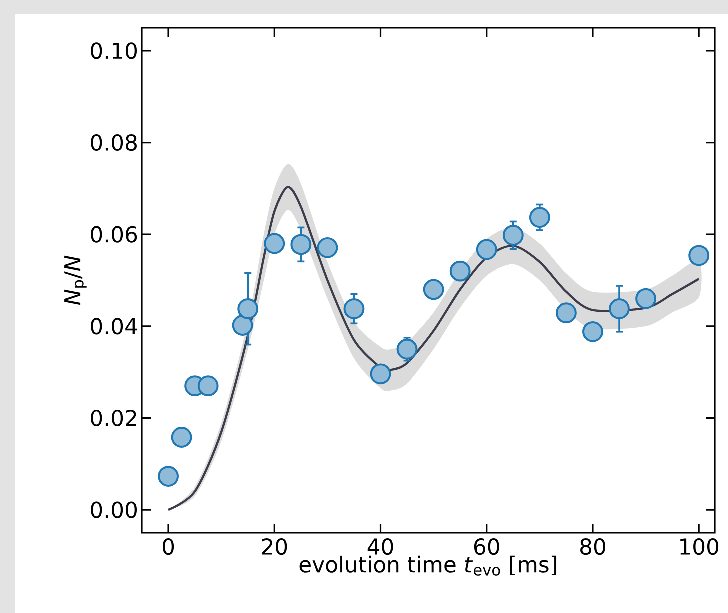 The image size is (728, 613). I want to click on y-tick-label: 0.02, so click(113, 418).